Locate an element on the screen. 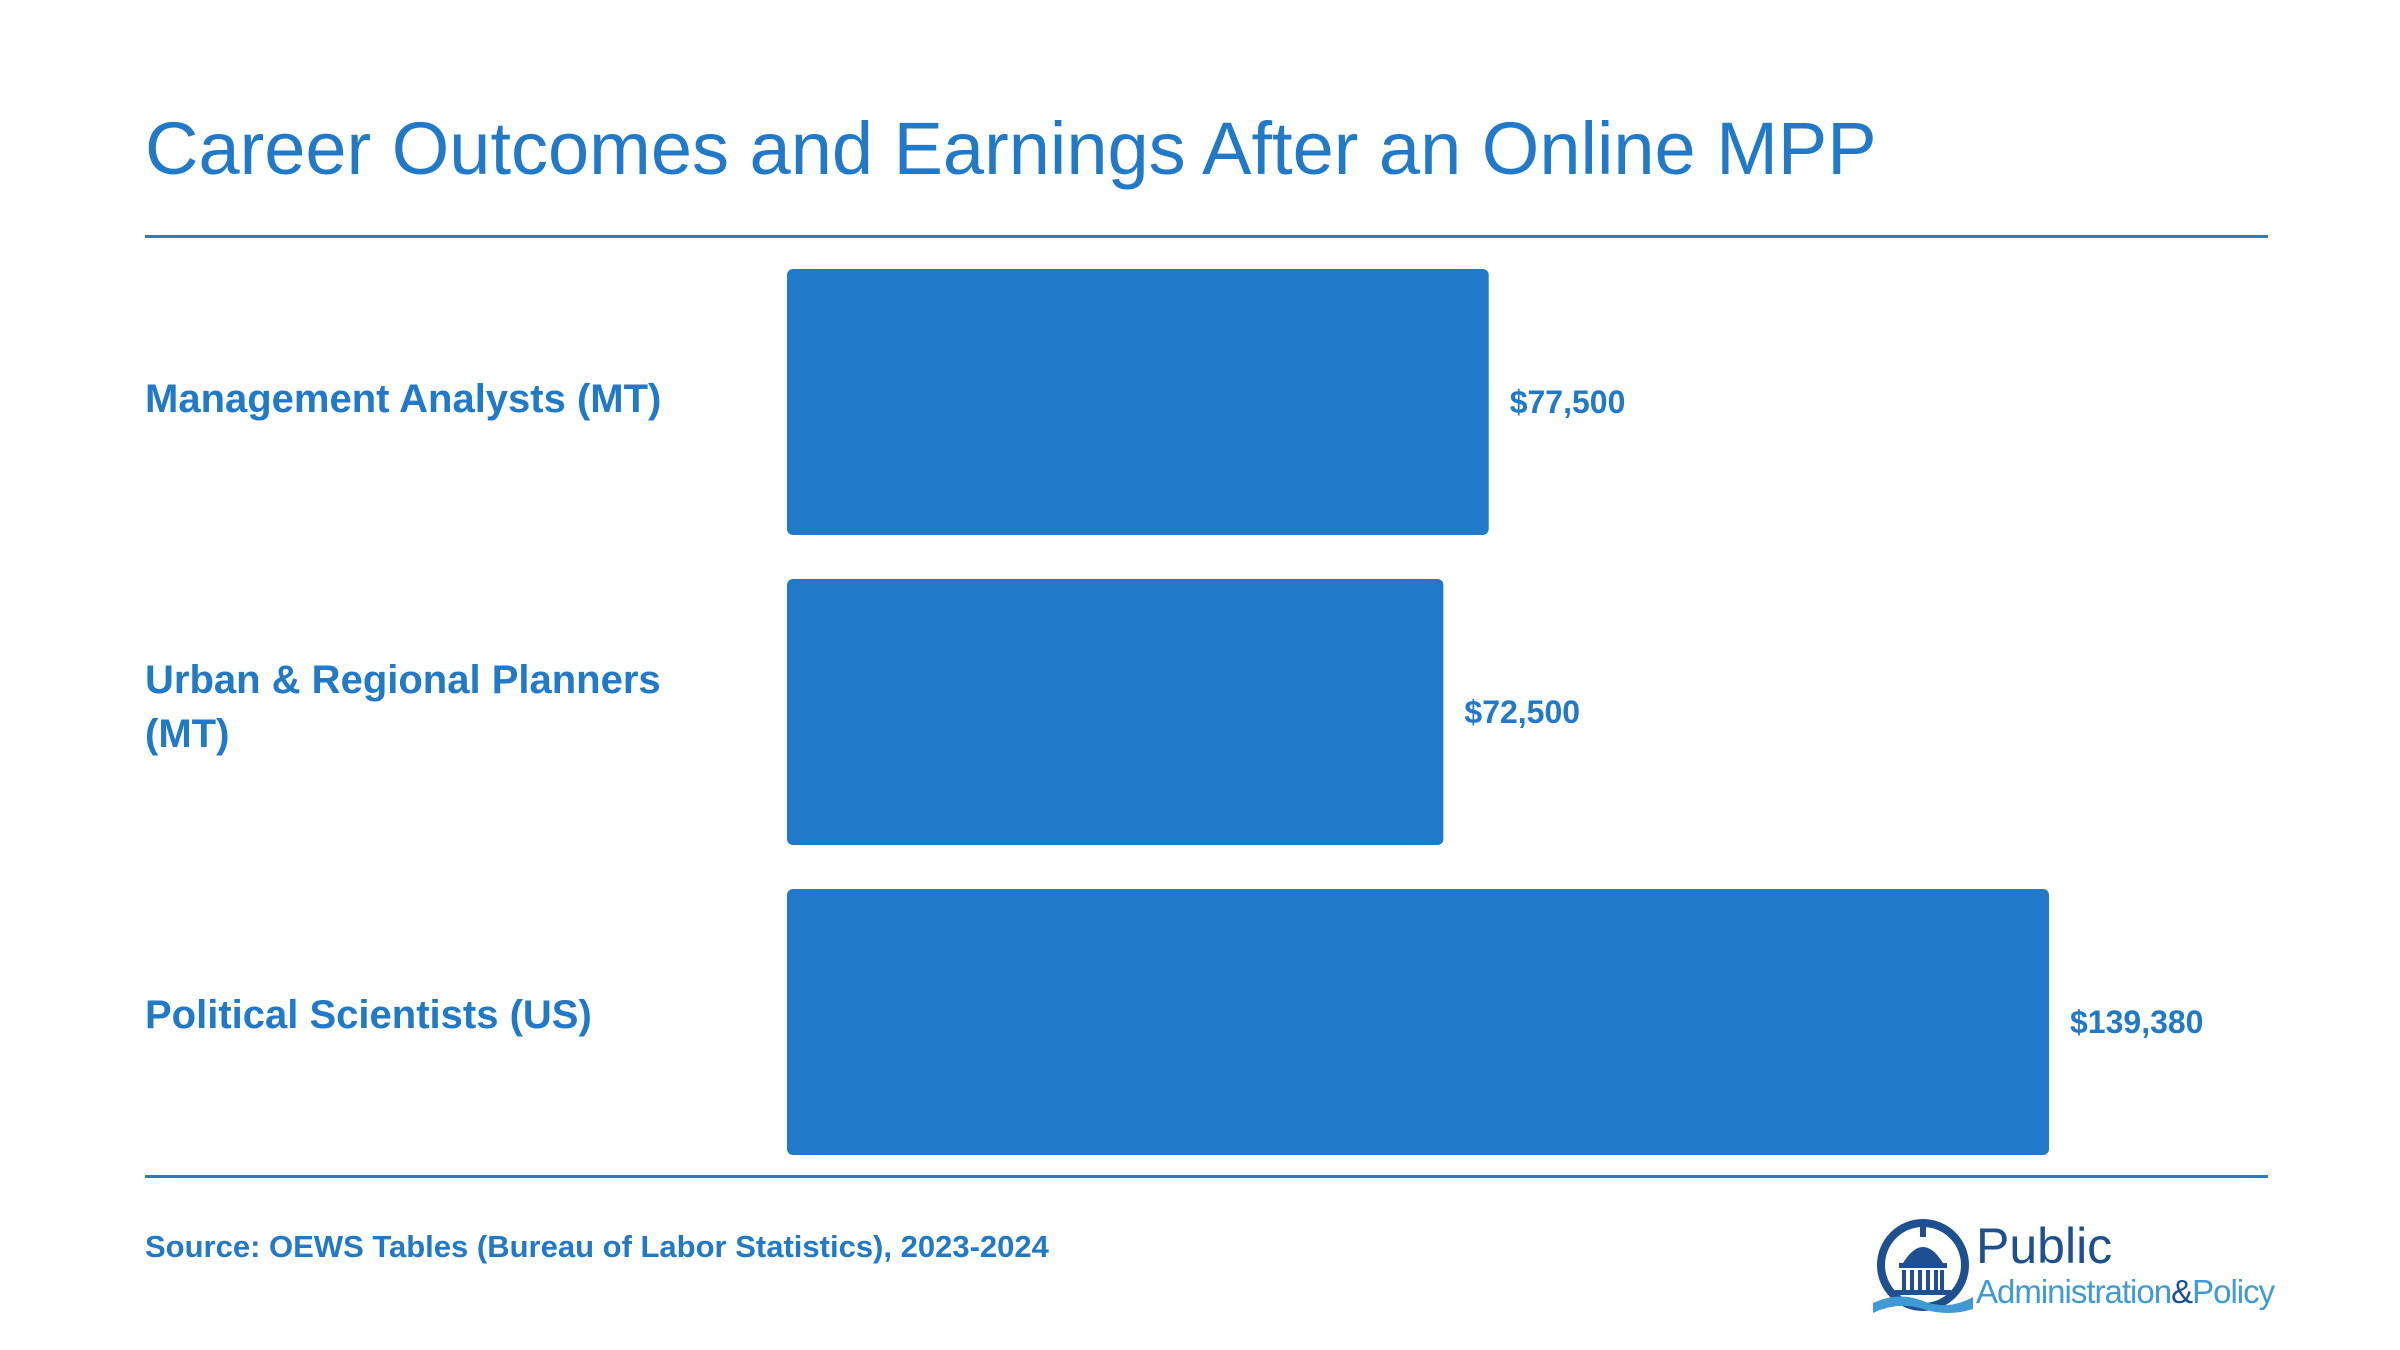 The width and height of the screenshot is (2400, 1350). category-label-urban-regional-planners: Urban & Regional Planners (MT) is located at coordinates (403, 707).